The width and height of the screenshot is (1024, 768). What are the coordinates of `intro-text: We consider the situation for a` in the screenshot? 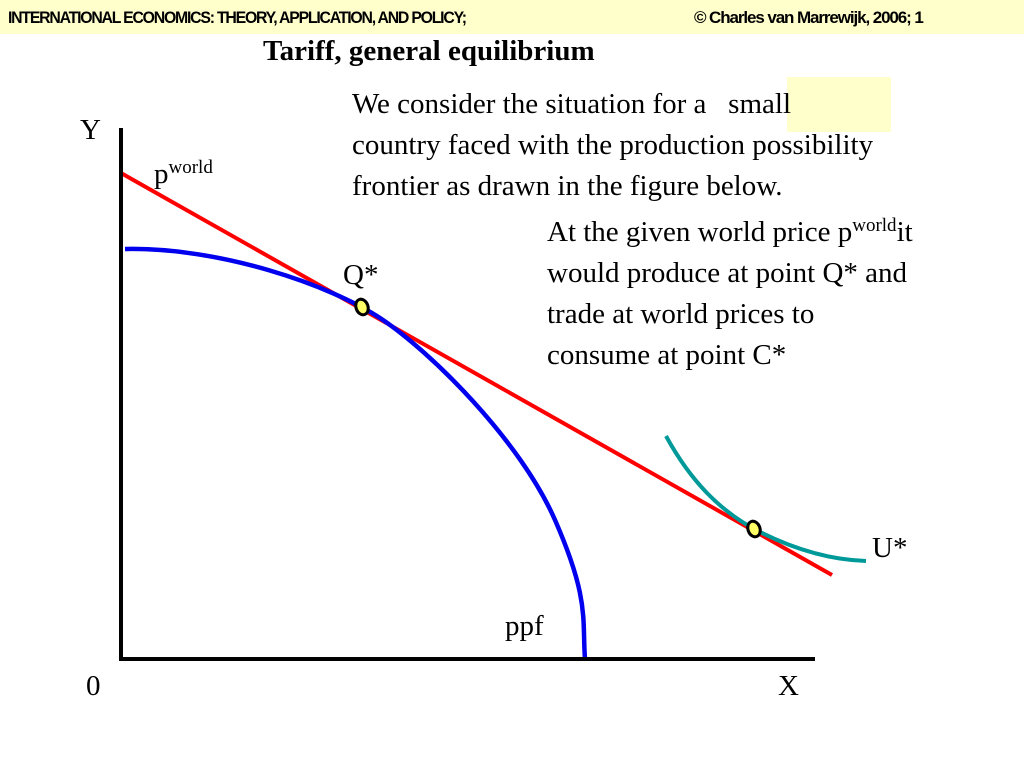 It's located at (529, 104).